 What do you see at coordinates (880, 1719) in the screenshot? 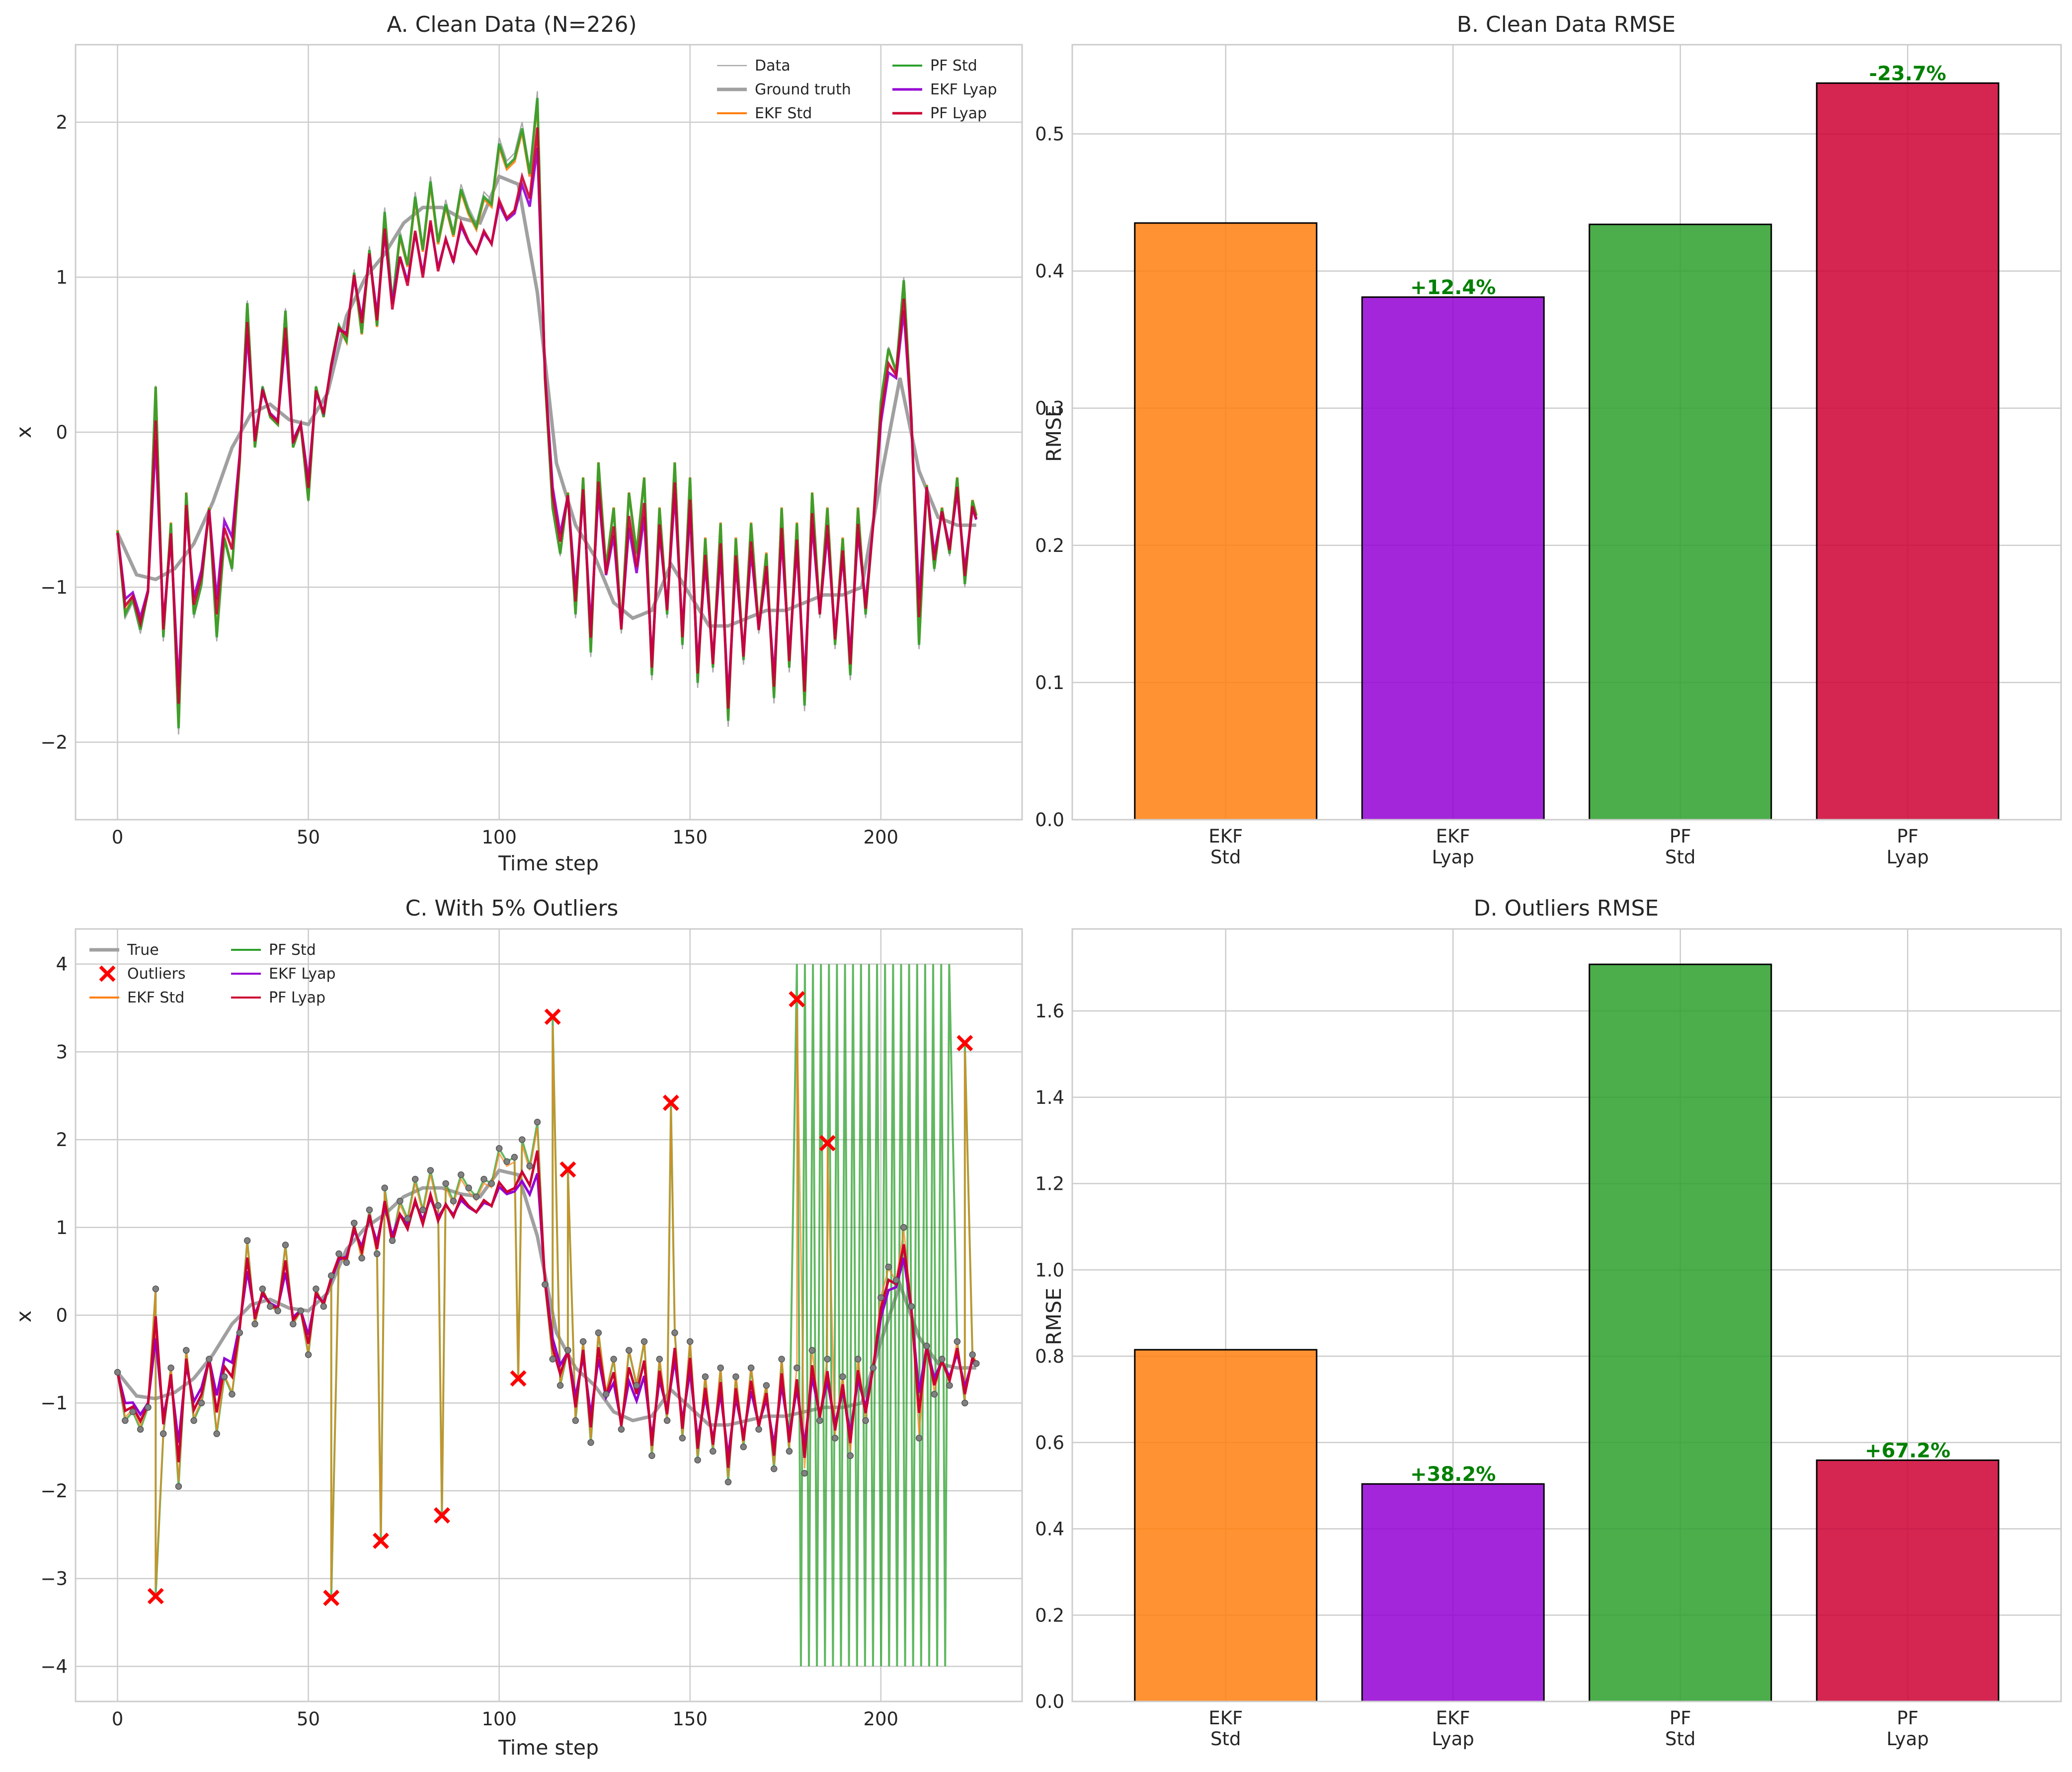
I see `x-tick-label: 200` at bounding box center [880, 1719].